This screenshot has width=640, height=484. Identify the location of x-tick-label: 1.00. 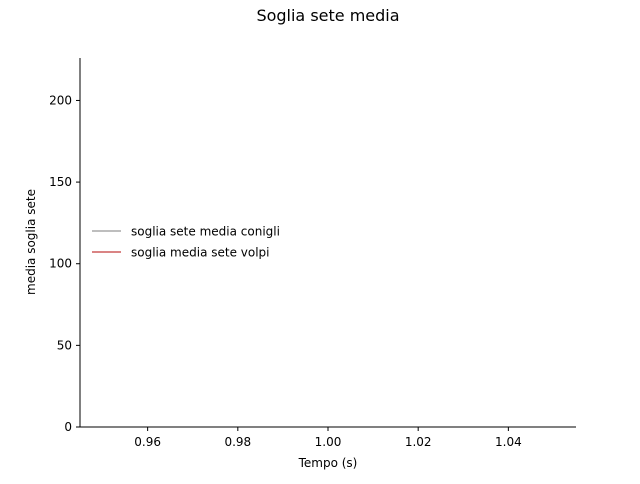
(328, 442).